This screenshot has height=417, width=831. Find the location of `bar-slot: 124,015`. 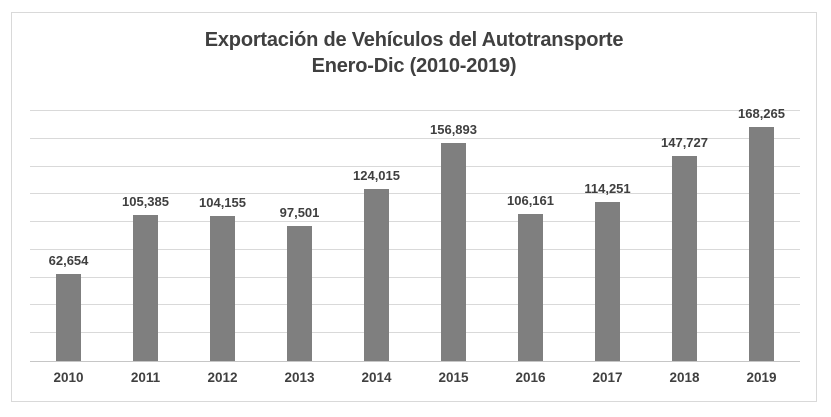

bar-slot: 124,015 is located at coordinates (376, 236).